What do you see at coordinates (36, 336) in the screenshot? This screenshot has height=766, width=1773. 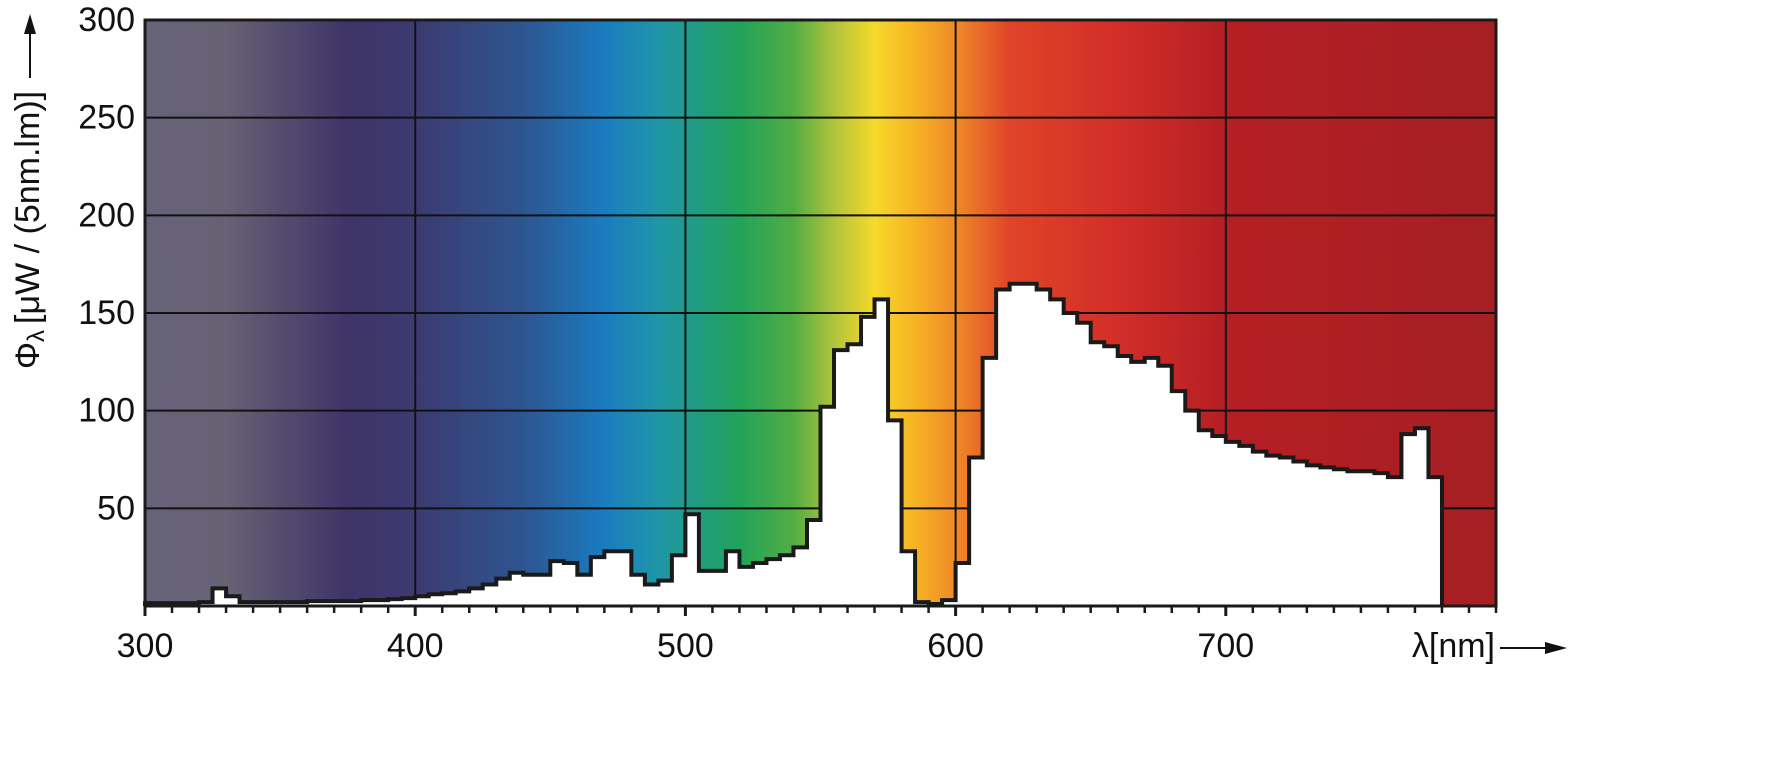 I see `y-label-subscript: λ` at bounding box center [36, 336].